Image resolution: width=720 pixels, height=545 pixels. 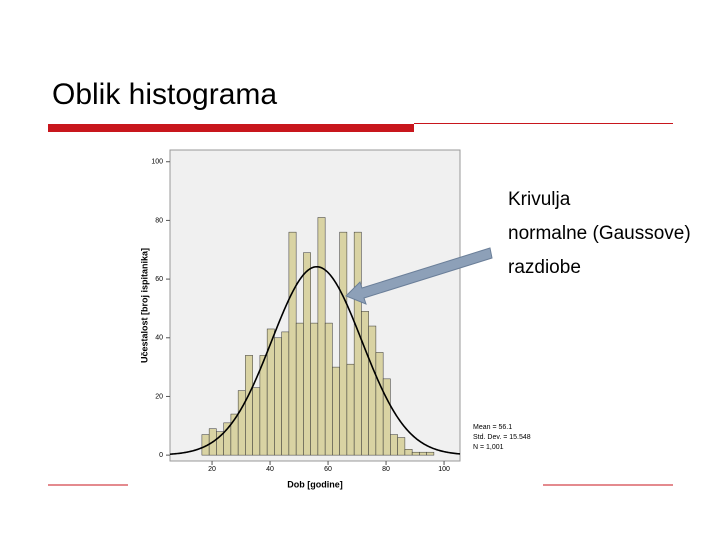 What do you see at coordinates (488, 447) in the screenshot?
I see `stats-label: N = 1,001` at bounding box center [488, 447].